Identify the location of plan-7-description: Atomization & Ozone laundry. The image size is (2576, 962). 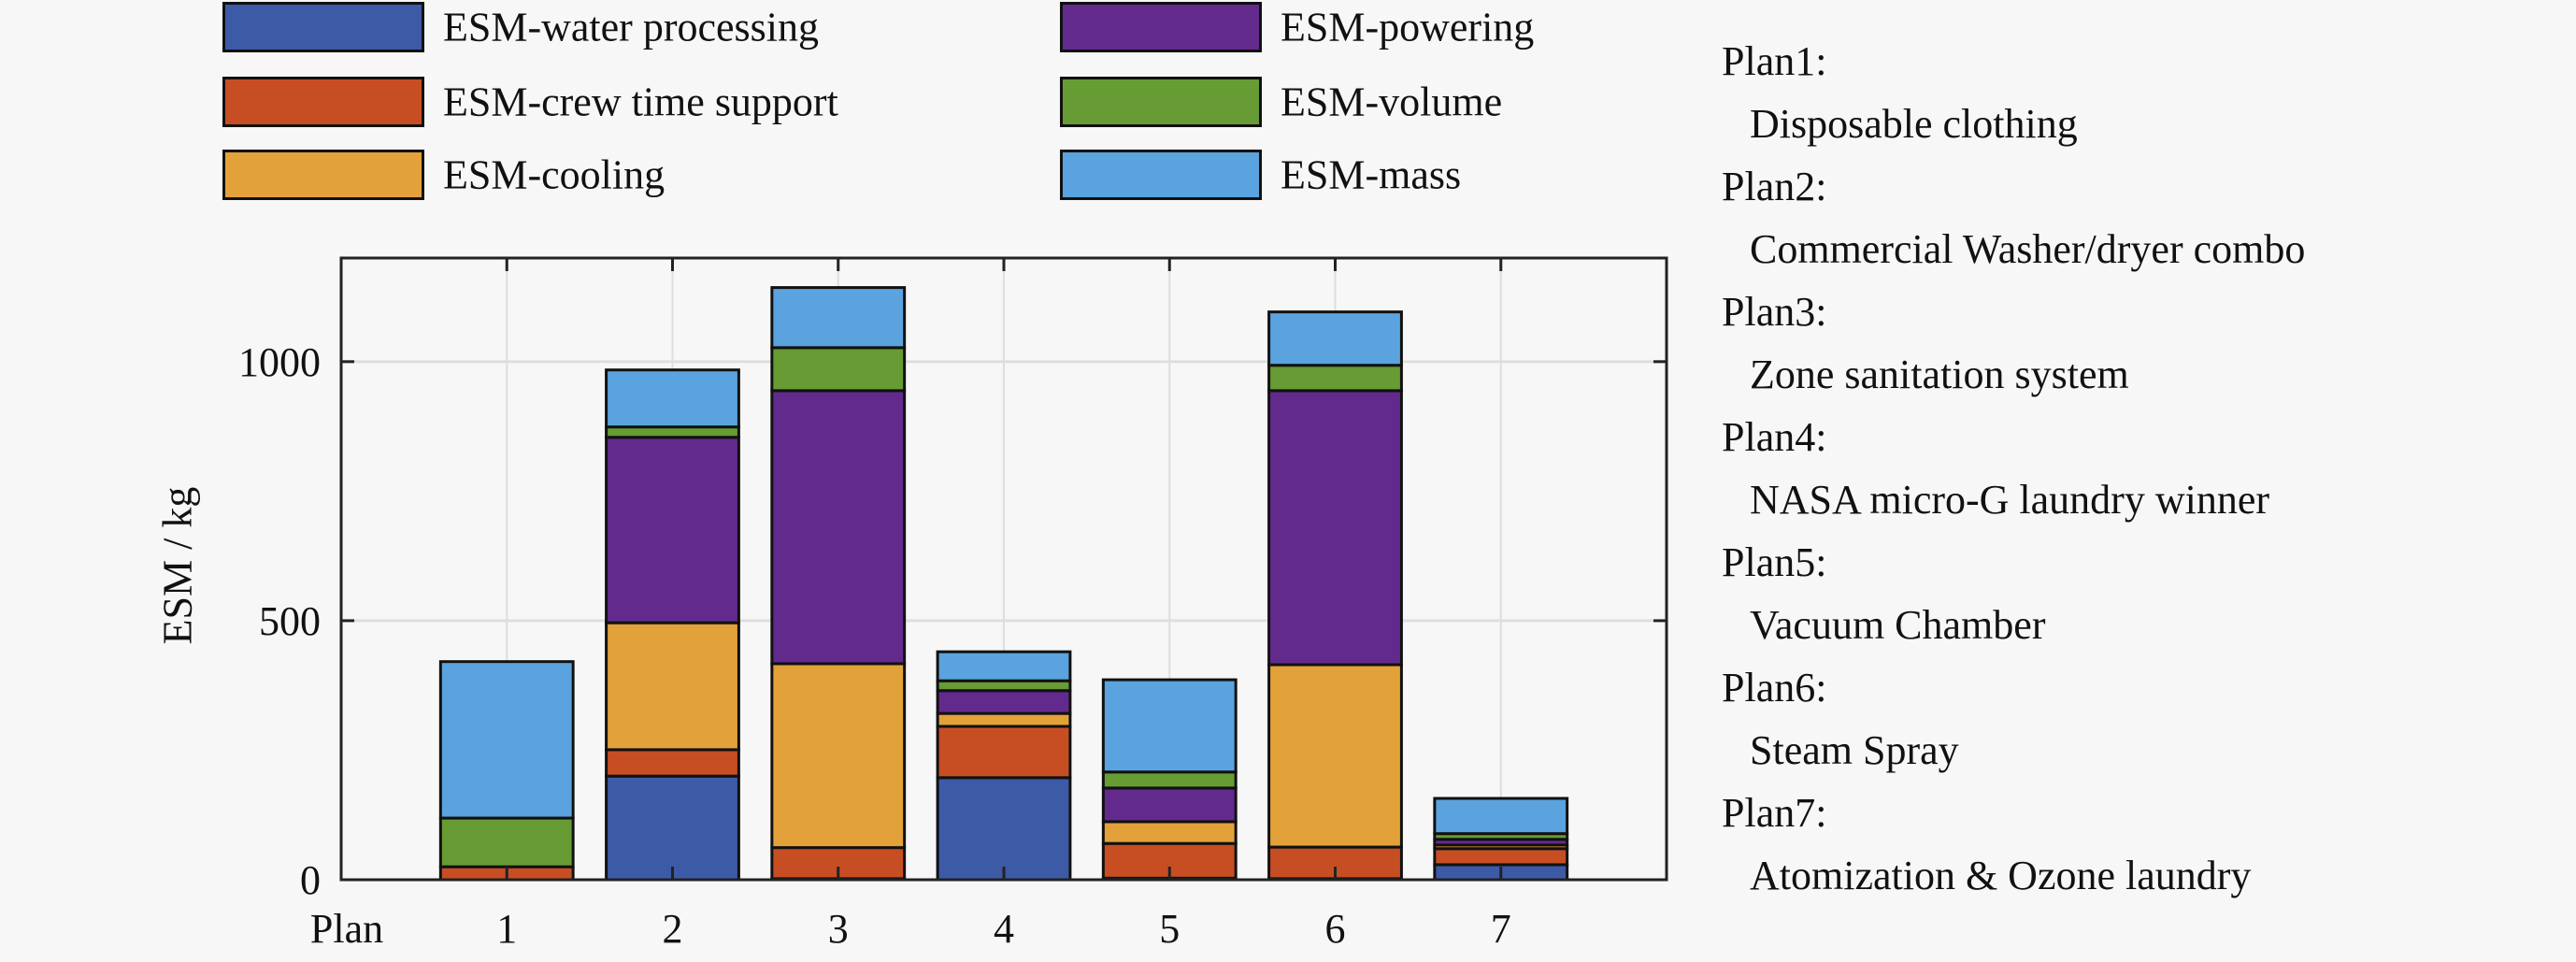
(2001, 875).